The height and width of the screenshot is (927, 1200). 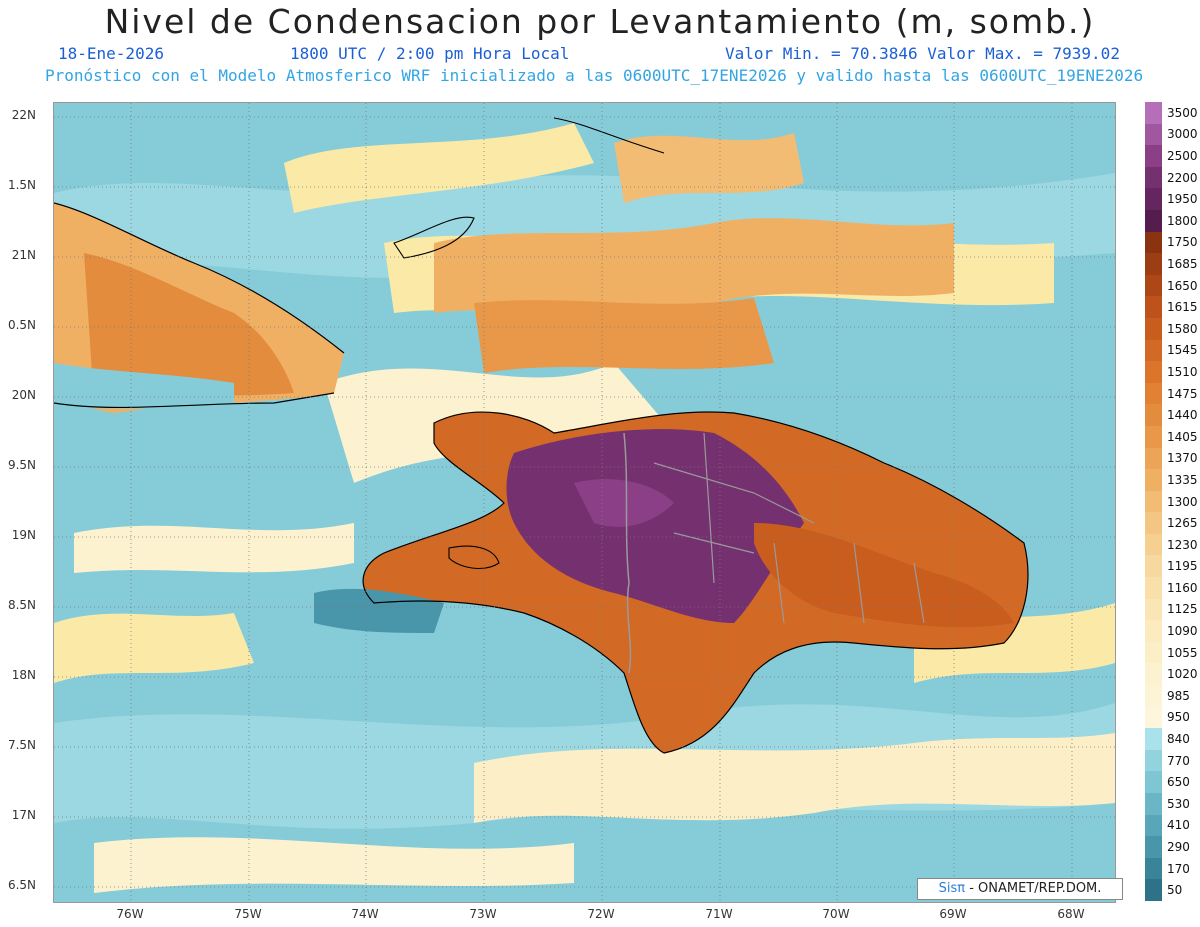 I want to click on lat-label: 7.5N, so click(x=21, y=745).